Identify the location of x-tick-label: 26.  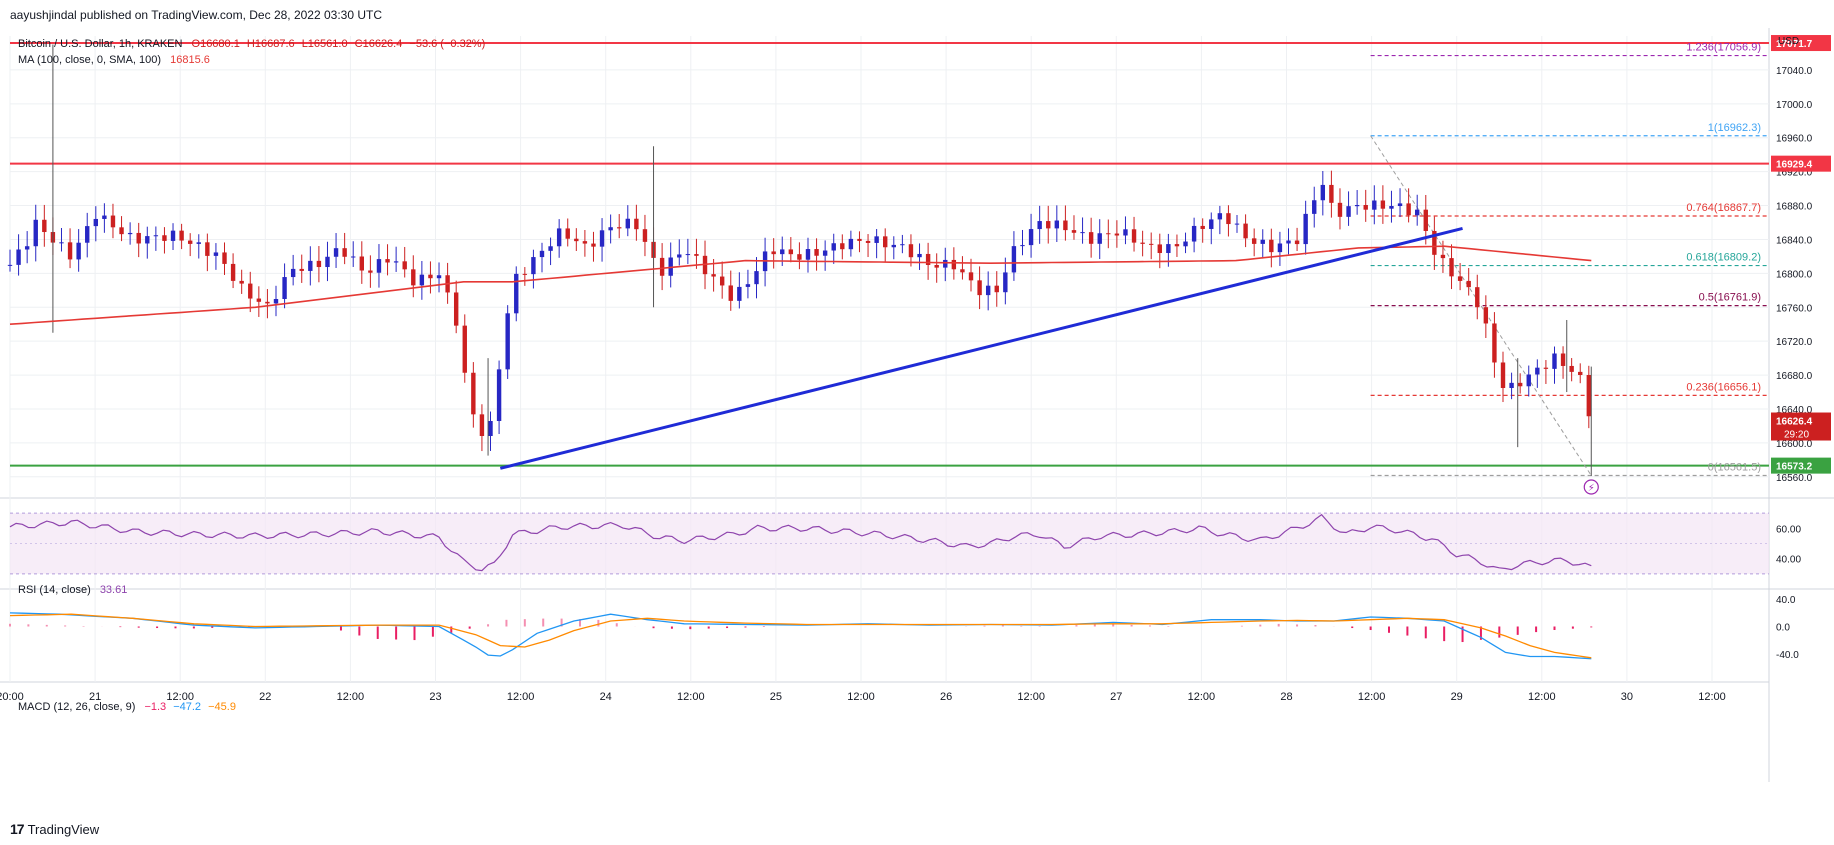
(946, 697).